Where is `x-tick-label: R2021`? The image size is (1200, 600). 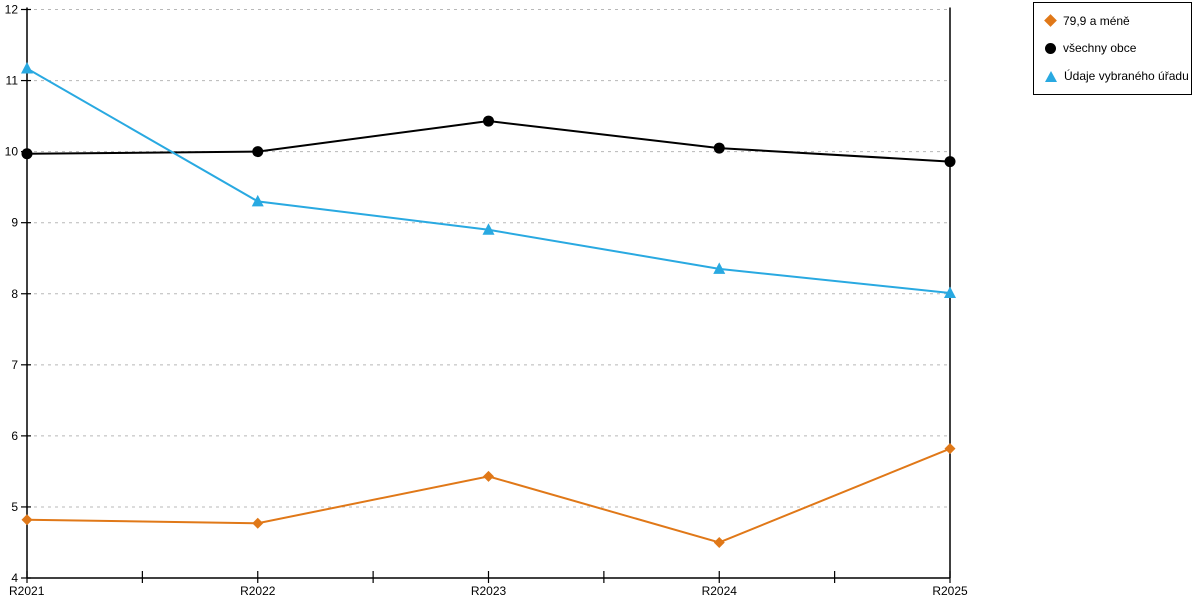
x-tick-label: R2021 is located at coordinates (27, 591).